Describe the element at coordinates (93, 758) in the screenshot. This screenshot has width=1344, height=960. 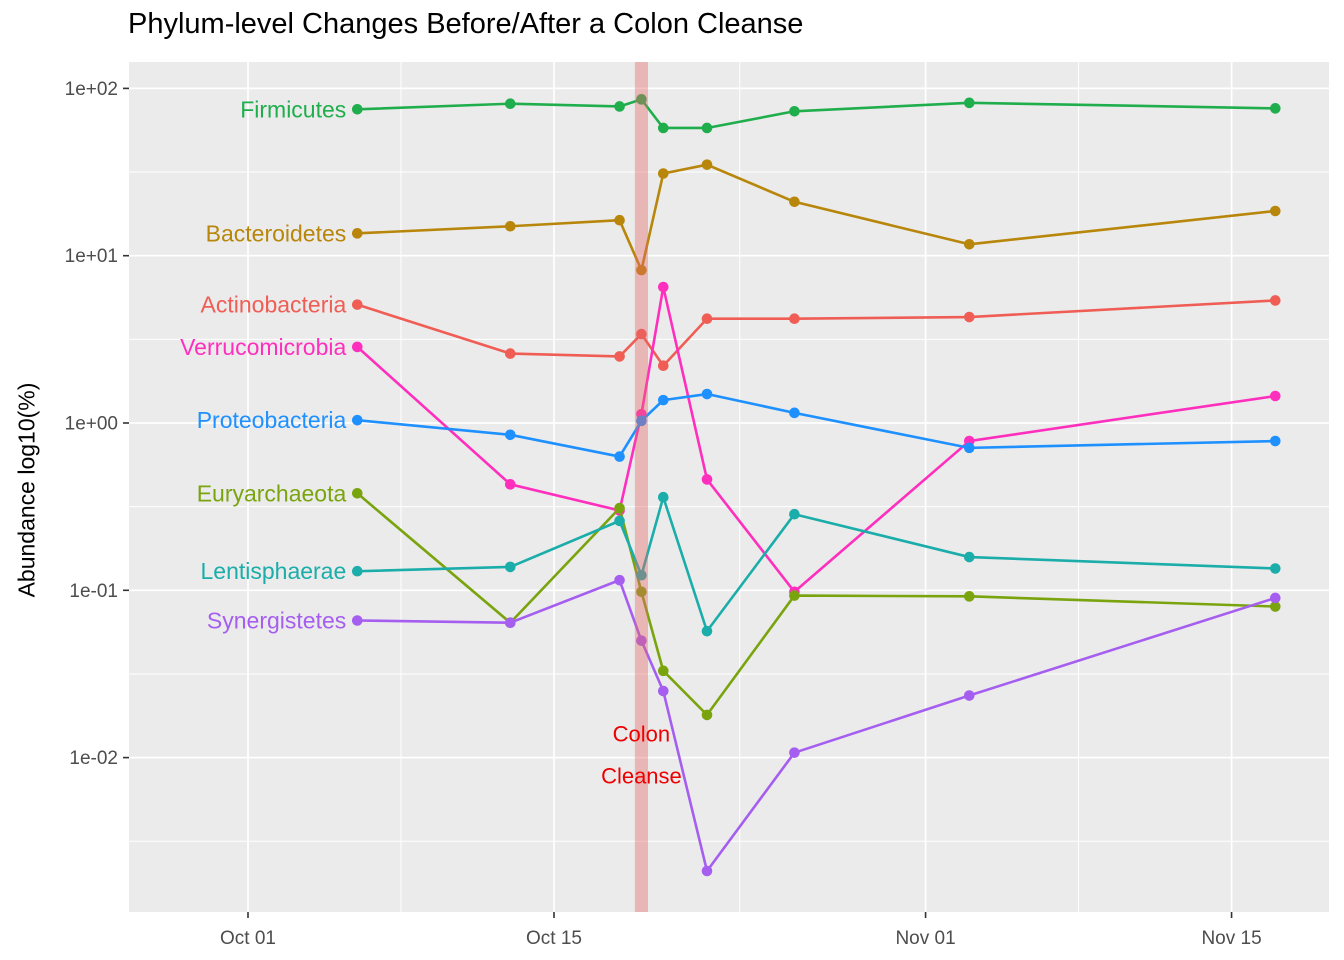
I see `y-tick-label: 1e-02` at that location.